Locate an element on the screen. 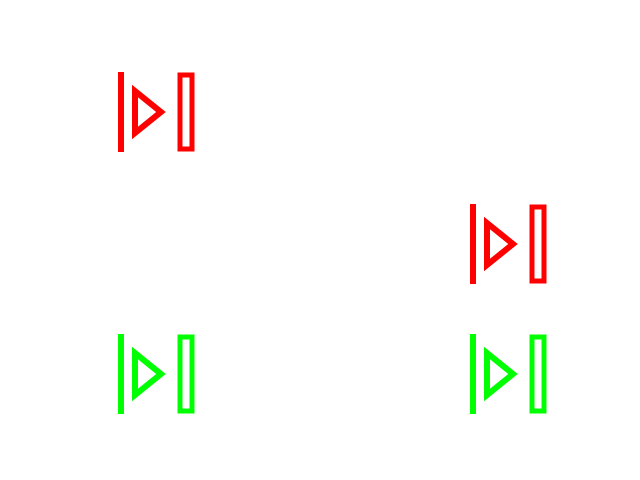 The image size is (640, 480). step-forward-icon-red-middle-right is located at coordinates (510, 246).